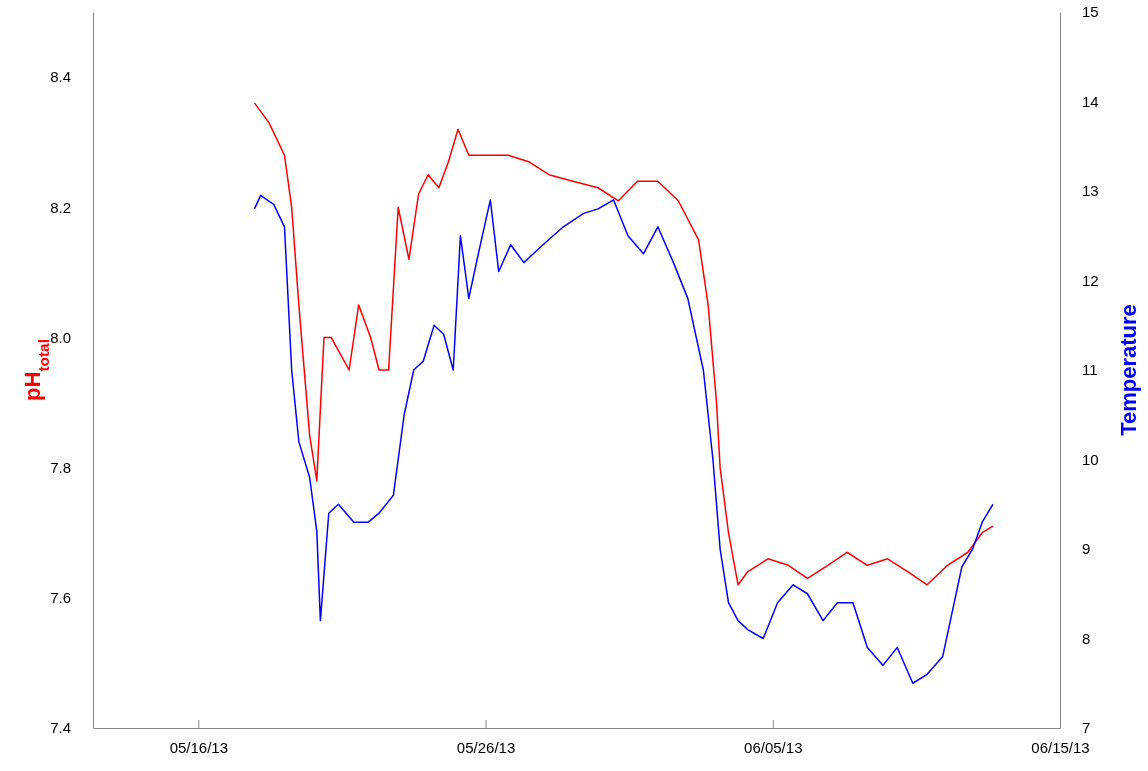  Describe the element at coordinates (60, 728) in the screenshot. I see `y-tick-label: 7.4` at that location.